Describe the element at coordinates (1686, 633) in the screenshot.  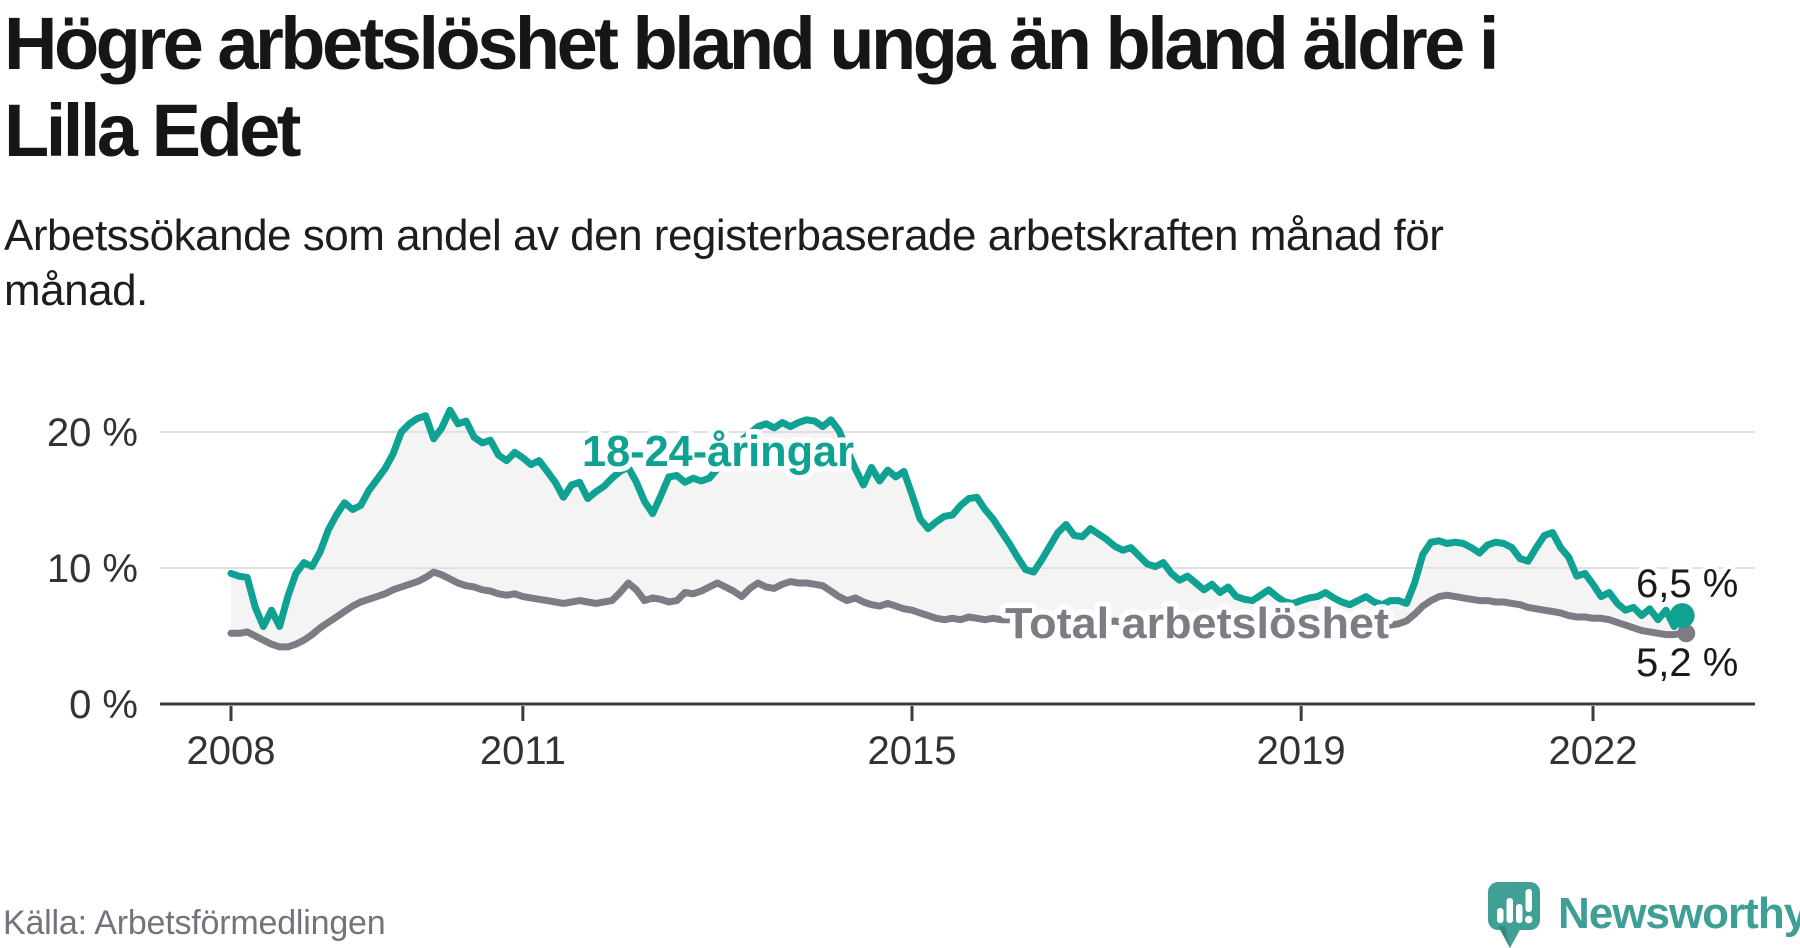
I see `total-end-dot` at that location.